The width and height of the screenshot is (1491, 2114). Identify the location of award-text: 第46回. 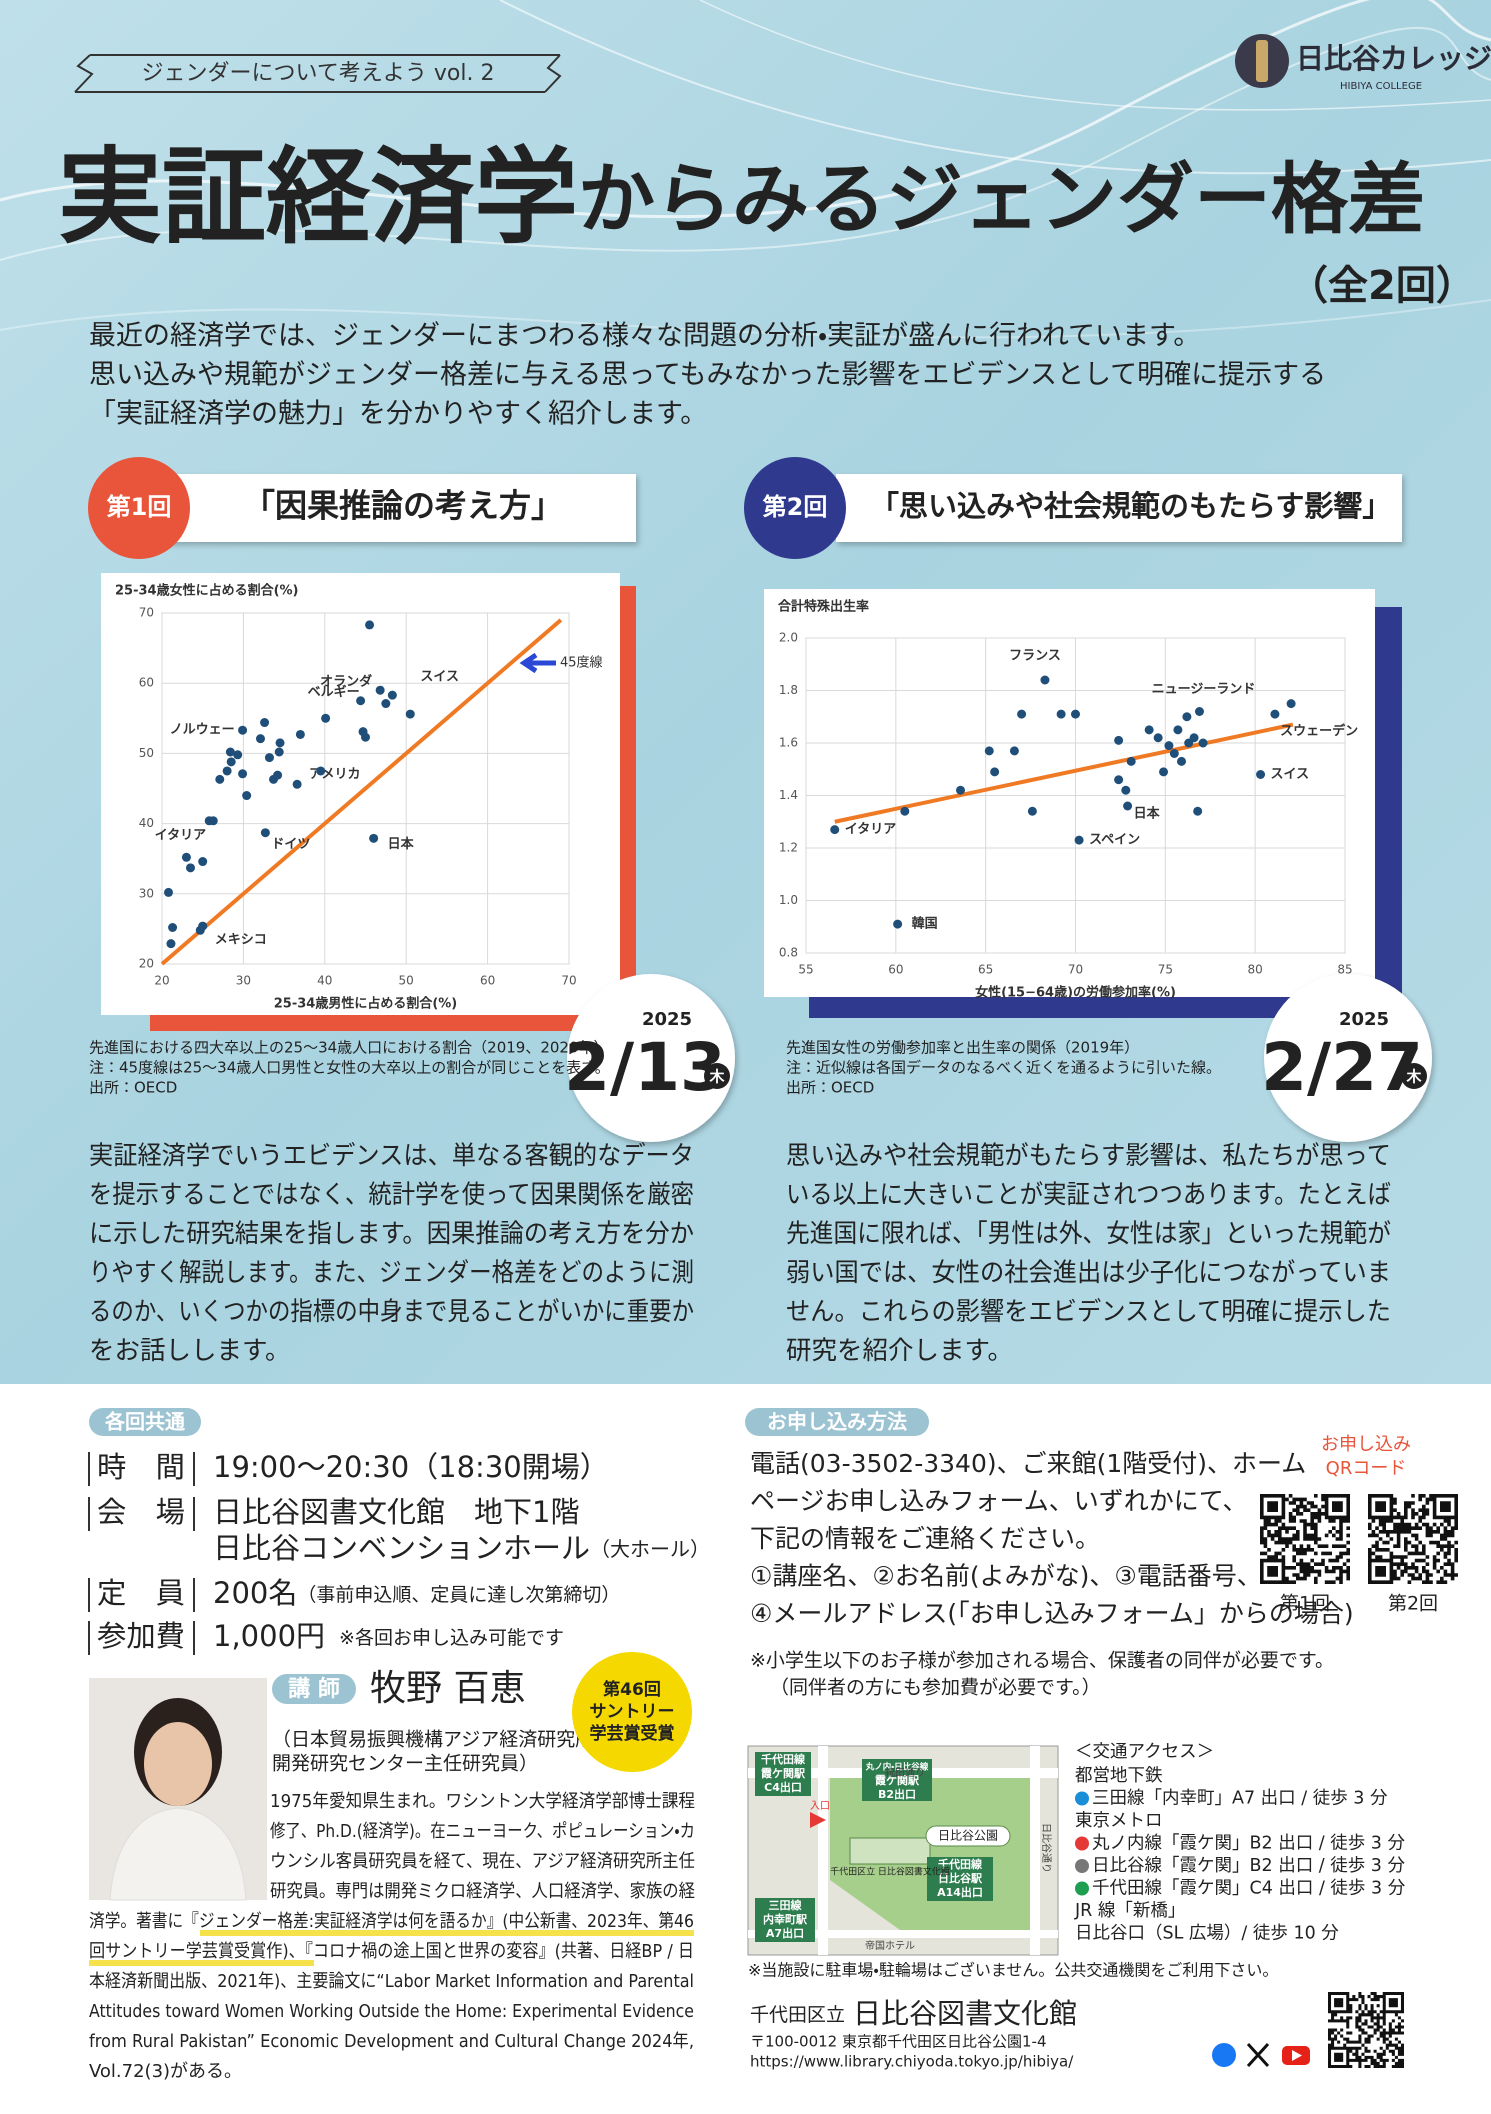
(631, 1689).